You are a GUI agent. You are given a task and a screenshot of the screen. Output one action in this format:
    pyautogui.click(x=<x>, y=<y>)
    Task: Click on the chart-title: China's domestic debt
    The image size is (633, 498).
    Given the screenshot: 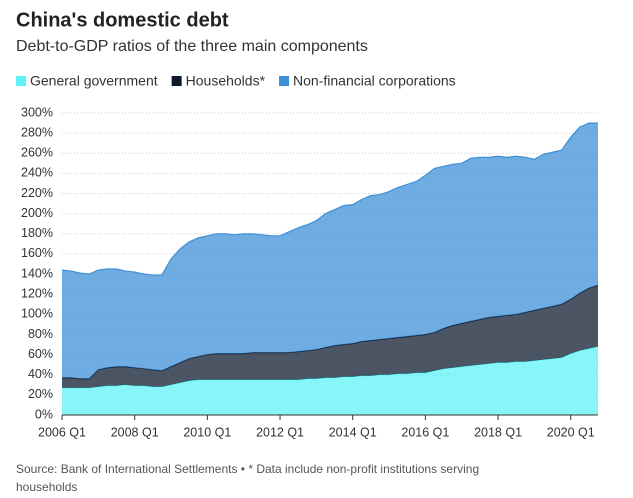 What is the action you would take?
    pyautogui.click(x=122, y=20)
    